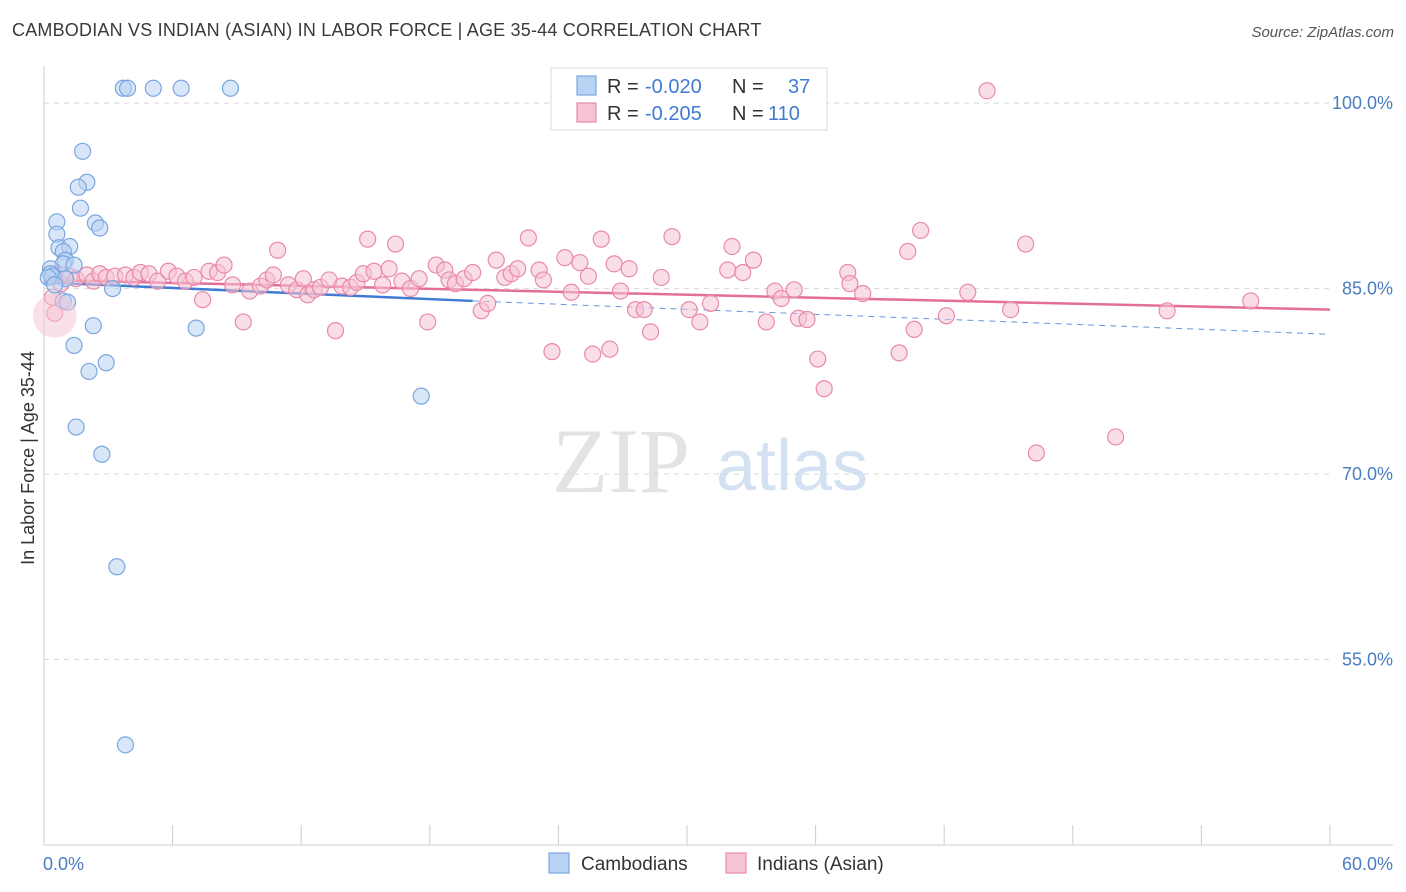  What do you see at coordinates (634, 864) in the screenshot?
I see `bottom-legend-label-cambodians: Cambodians` at bounding box center [634, 864].